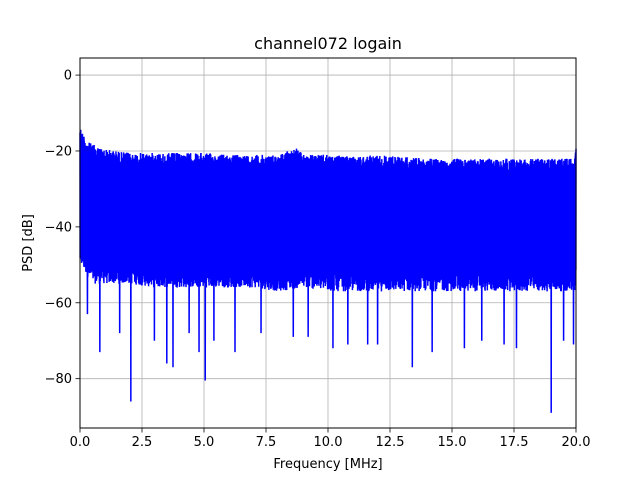  I want to click on x-tick-label: 7.5, so click(266, 442).